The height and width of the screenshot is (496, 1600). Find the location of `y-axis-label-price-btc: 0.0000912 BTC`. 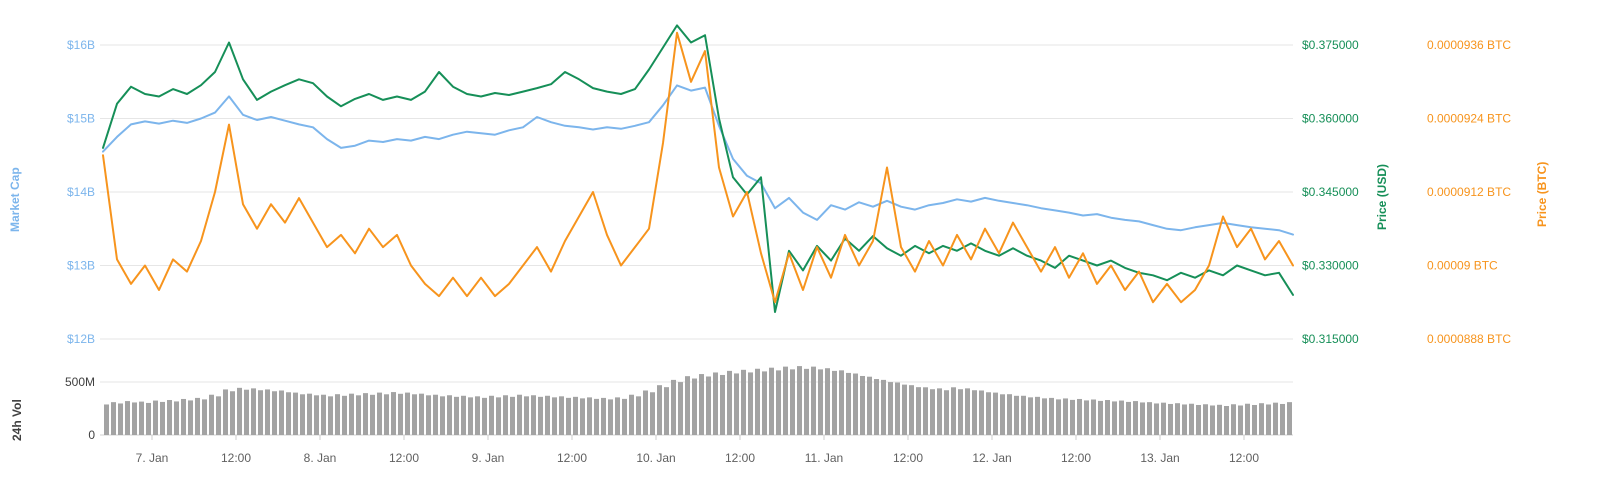

y-axis-label-price-btc: 0.0000912 BTC is located at coordinates (1469, 192).